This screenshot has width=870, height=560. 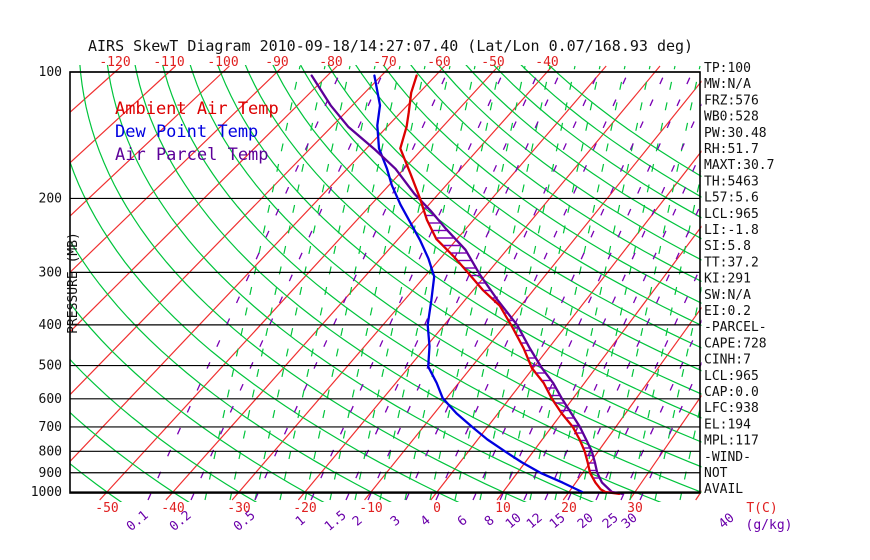 What do you see at coordinates (492, 62) in the screenshot?
I see `top-temp-tick-label: -50` at bounding box center [492, 62].